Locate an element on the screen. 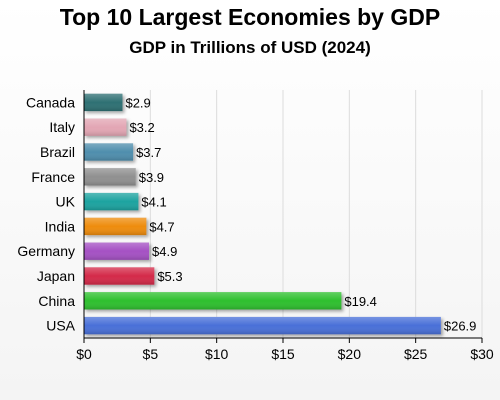  value-label: $3.2 is located at coordinates (141, 127).